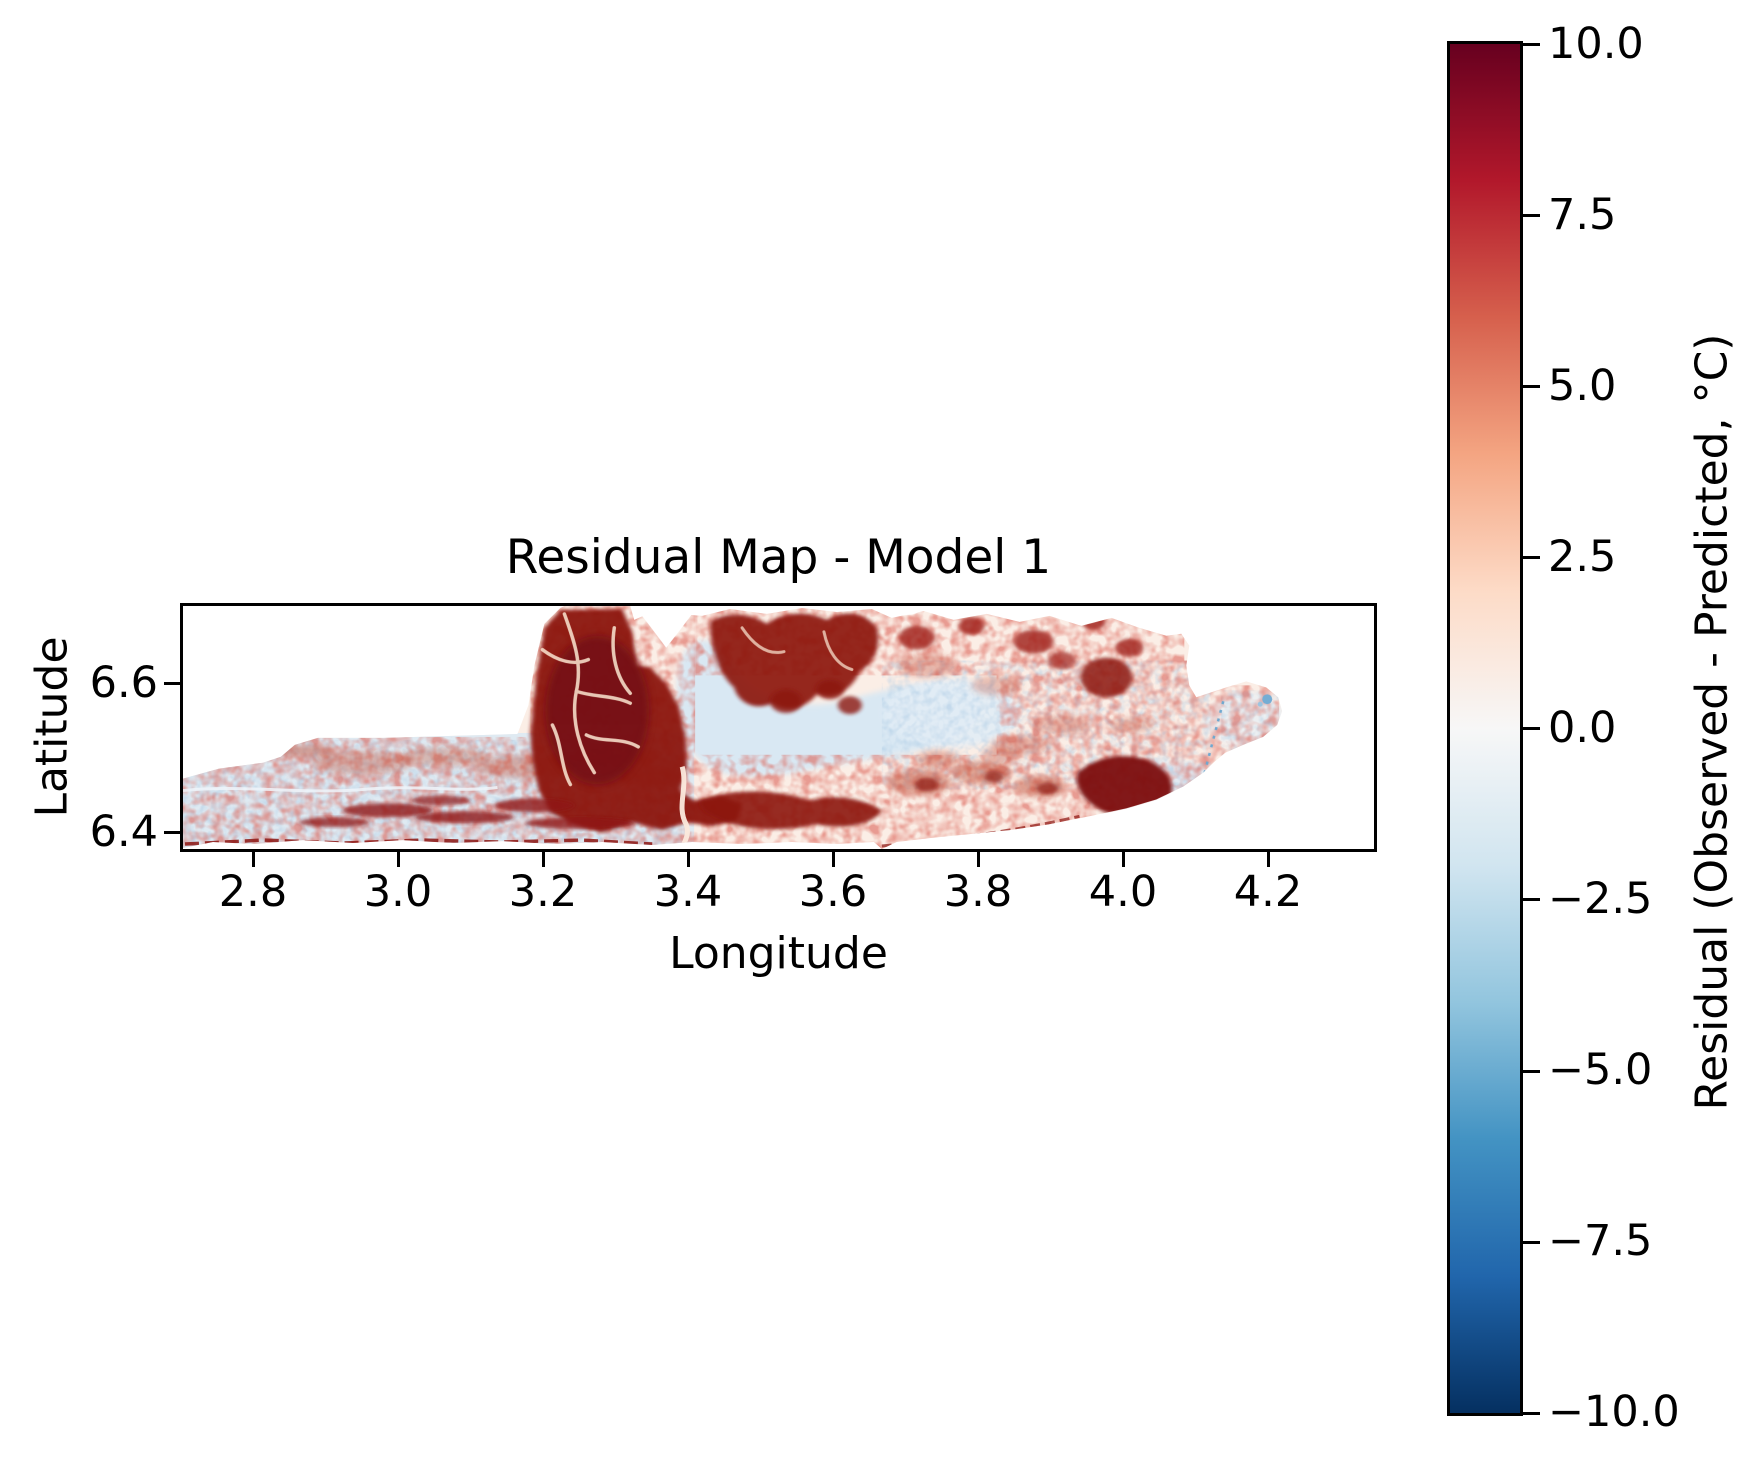 The image size is (1761, 1467). Describe the element at coordinates (688, 892) in the screenshot. I see `x-tick-label: 3.4` at that location.